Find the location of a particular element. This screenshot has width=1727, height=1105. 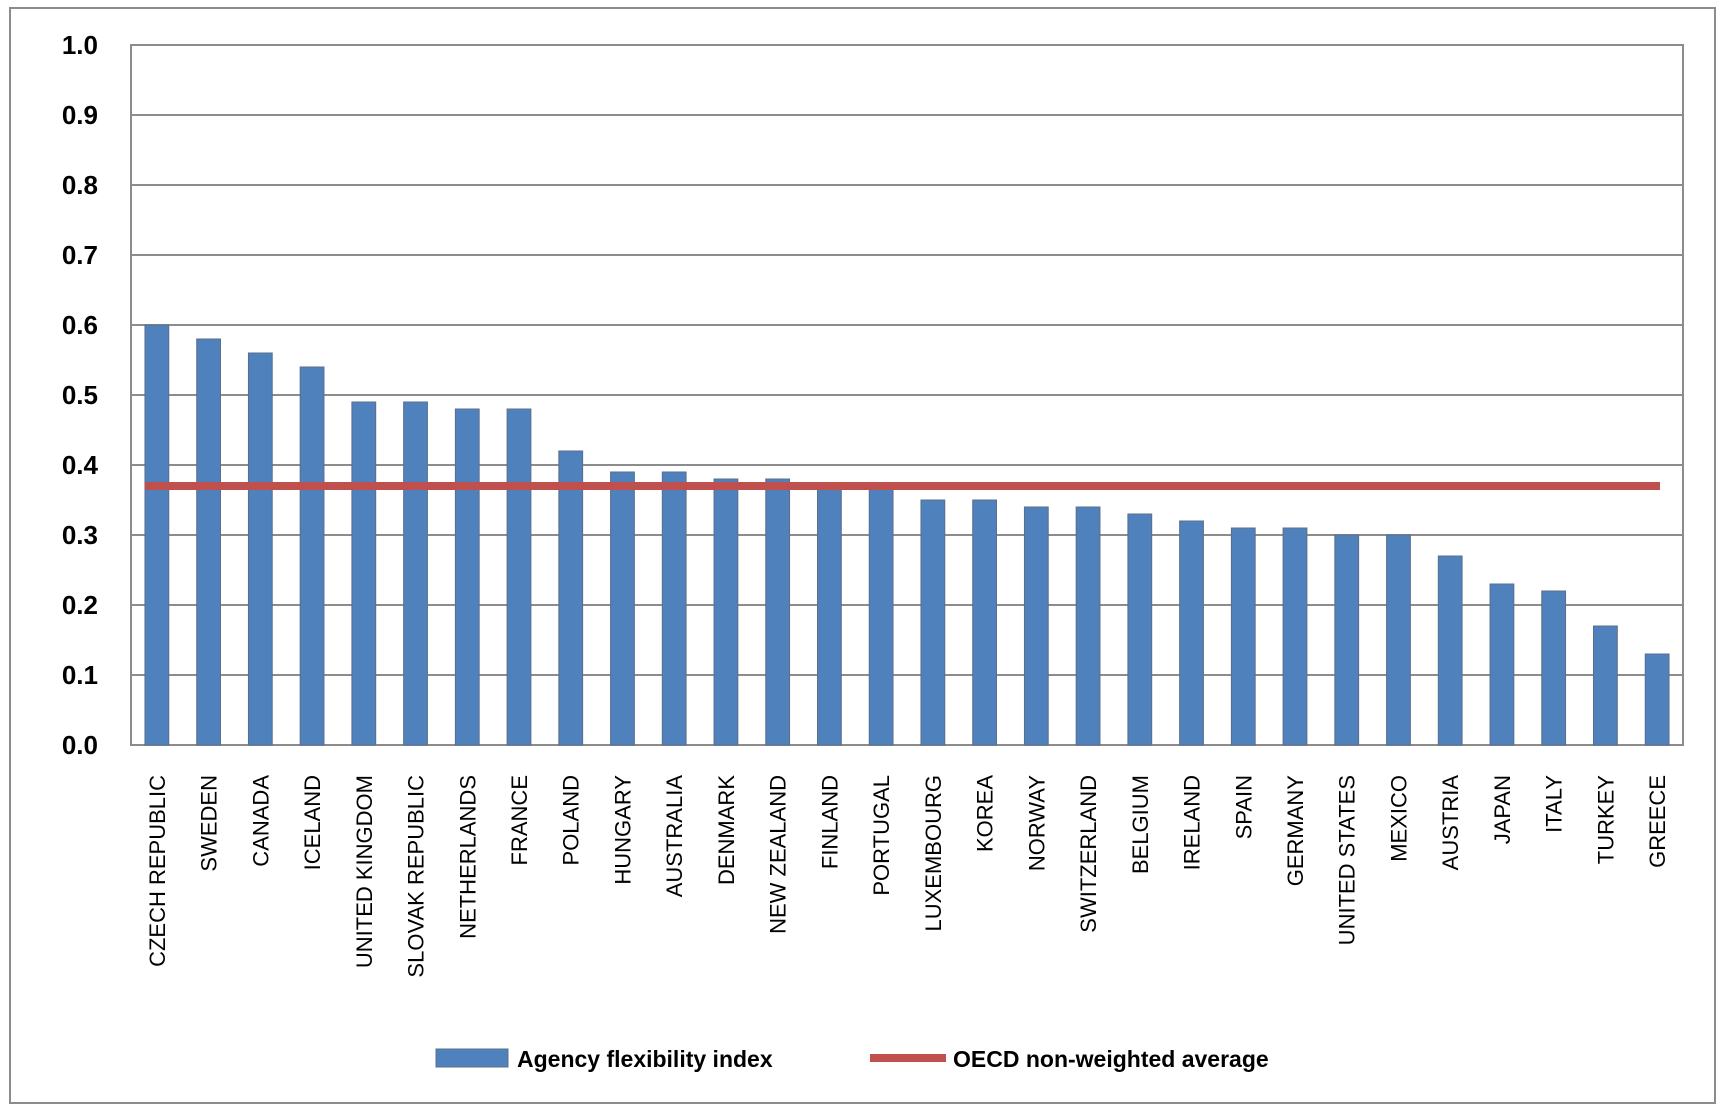

x-tick-label: SWEDEN is located at coordinates (209, 823).